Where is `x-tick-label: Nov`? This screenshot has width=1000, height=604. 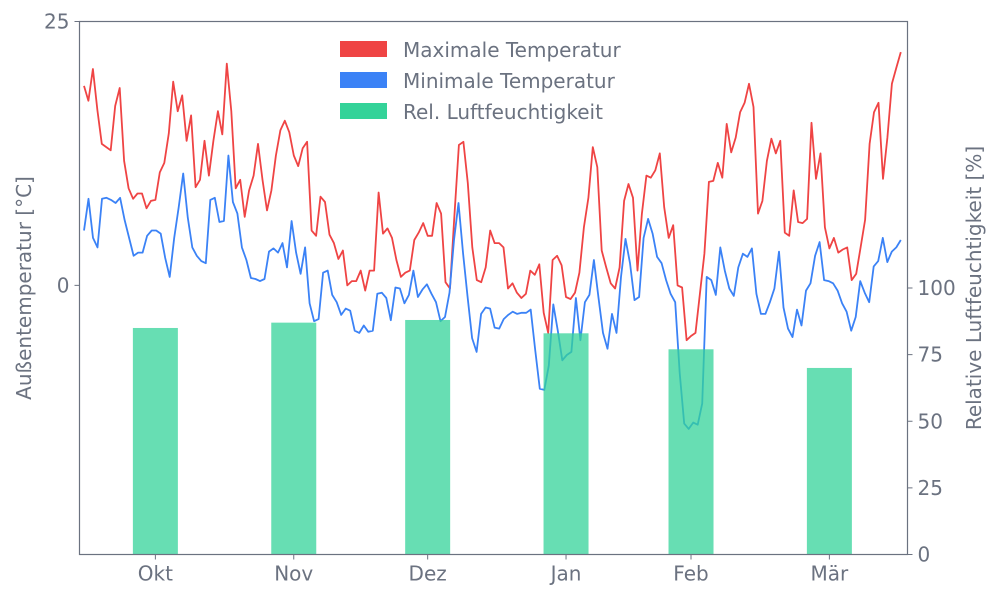 x-tick-label: Nov is located at coordinates (293, 574).